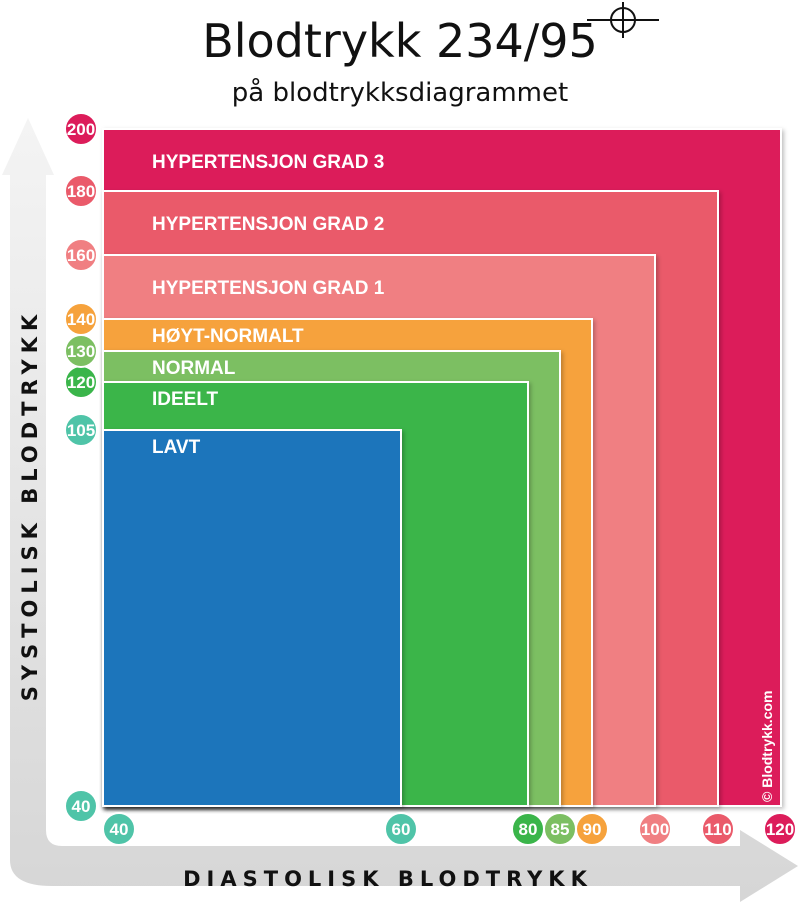 The height and width of the screenshot is (908, 800). I want to click on y-axis-title: SYSTOLISK BLODTRYKK, so click(30, 505).